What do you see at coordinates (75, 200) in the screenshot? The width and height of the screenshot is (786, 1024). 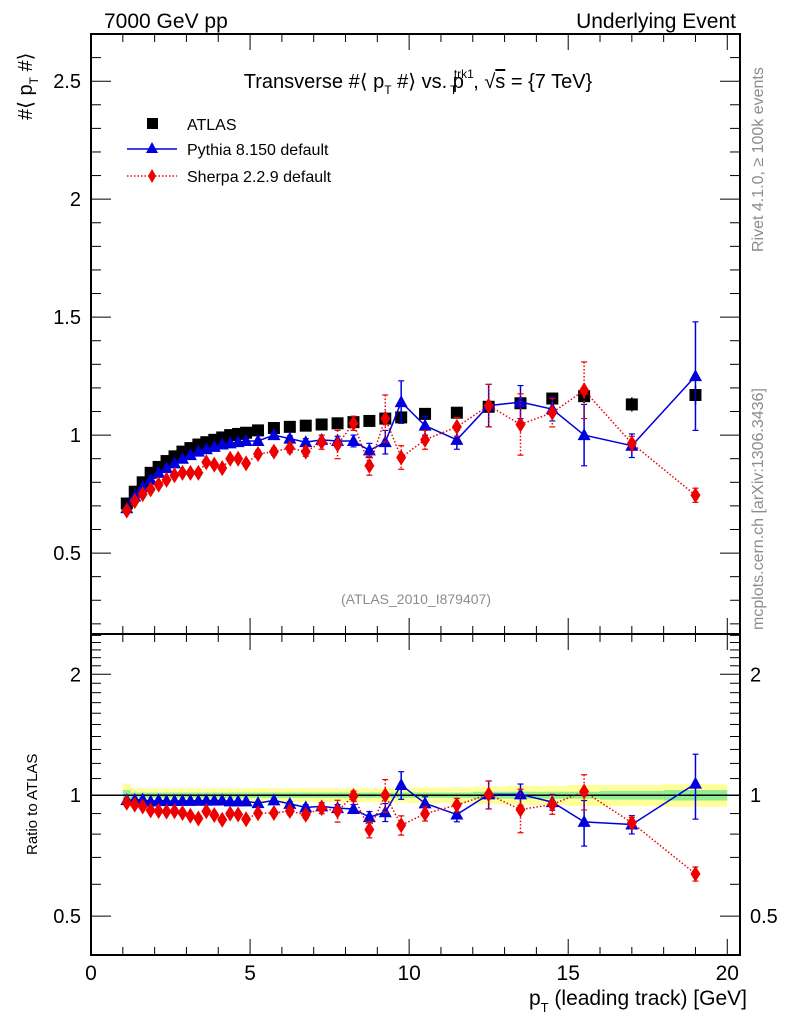 I see `y-tick-label: 2` at bounding box center [75, 200].